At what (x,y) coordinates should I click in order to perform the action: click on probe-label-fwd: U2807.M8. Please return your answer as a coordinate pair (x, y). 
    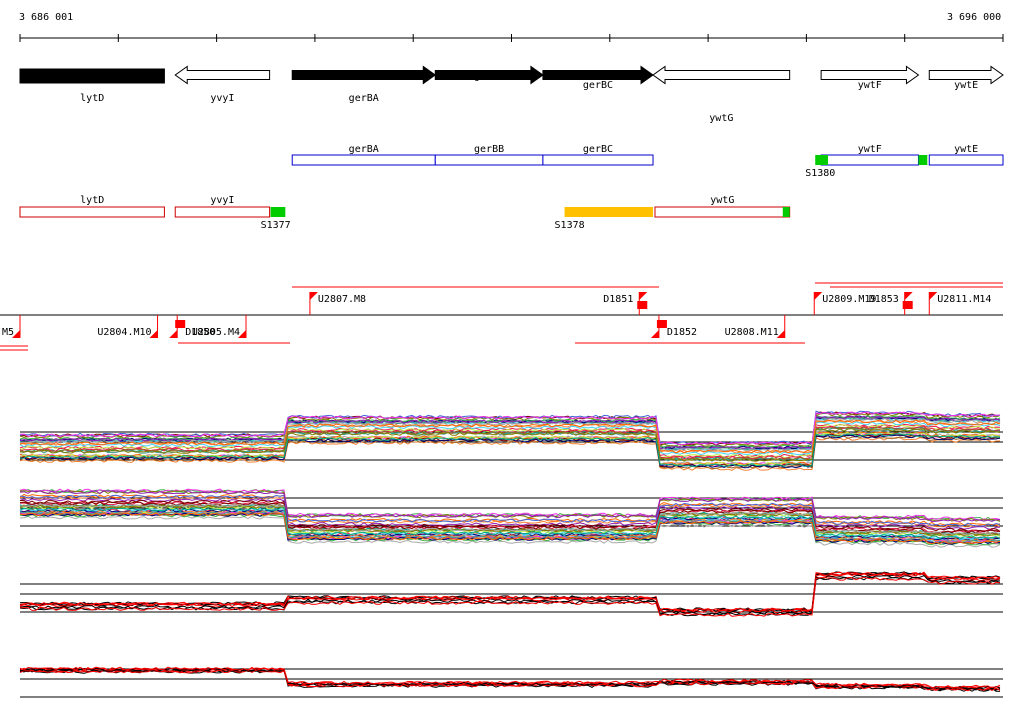
    Looking at the image, I should click on (342, 299).